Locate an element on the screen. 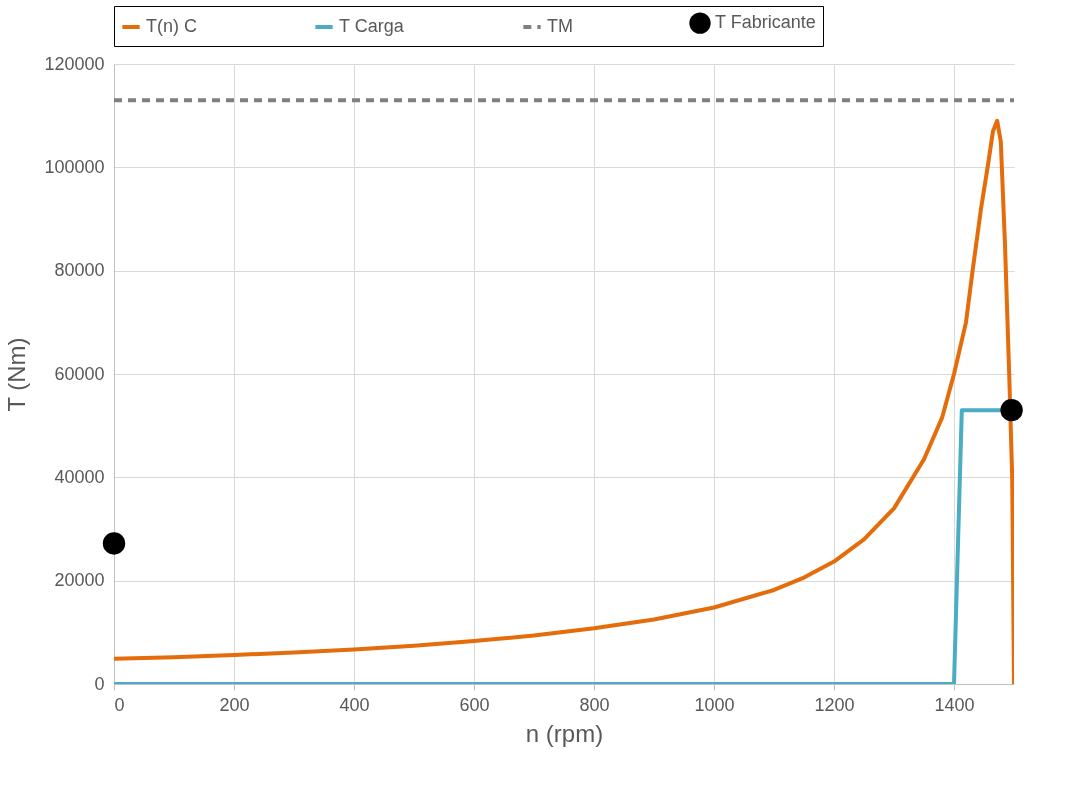 The height and width of the screenshot is (795, 1075). x-tick-label: 200 is located at coordinates (234, 704).